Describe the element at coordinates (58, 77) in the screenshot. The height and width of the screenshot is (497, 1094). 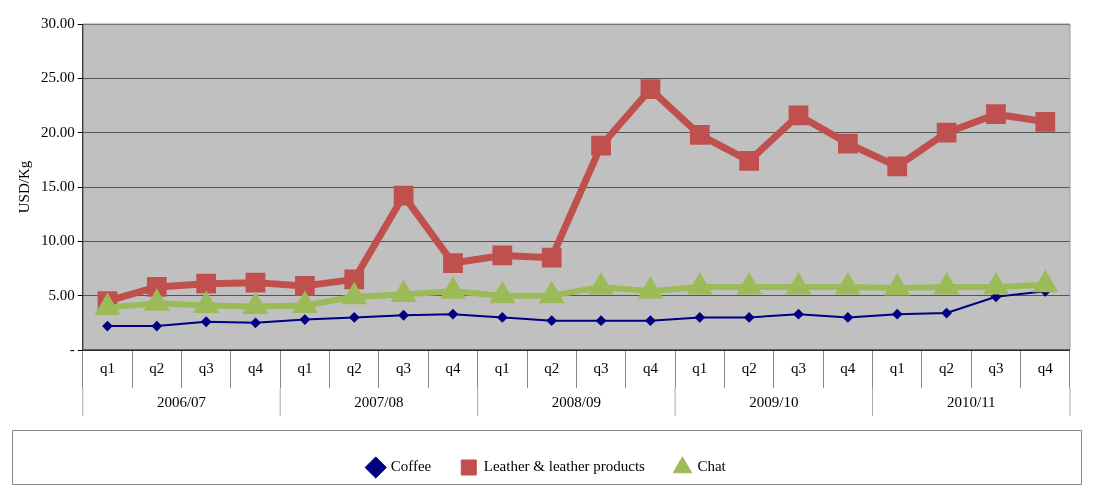
I see `y-tick-label: 25.00` at that location.